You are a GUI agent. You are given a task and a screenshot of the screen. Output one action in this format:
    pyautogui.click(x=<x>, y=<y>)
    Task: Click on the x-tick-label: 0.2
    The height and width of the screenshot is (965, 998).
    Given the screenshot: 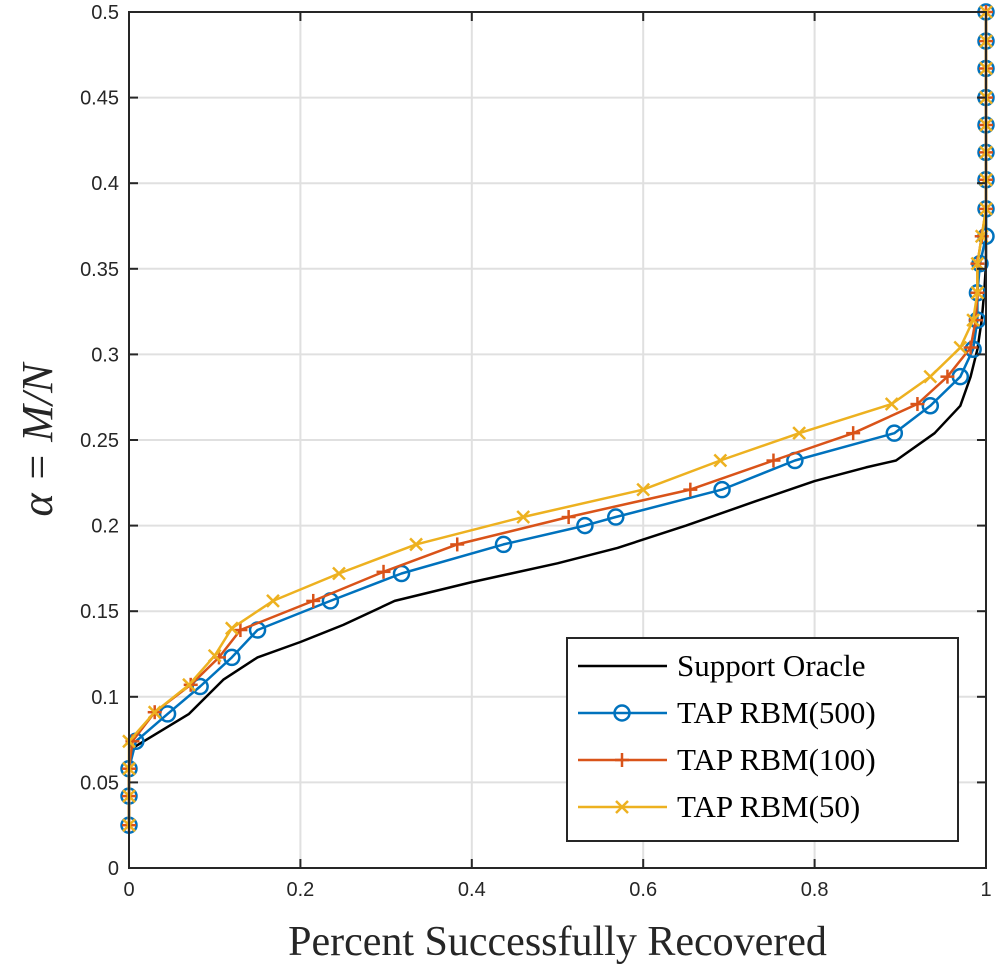 What is the action you would take?
    pyautogui.click(x=300, y=890)
    